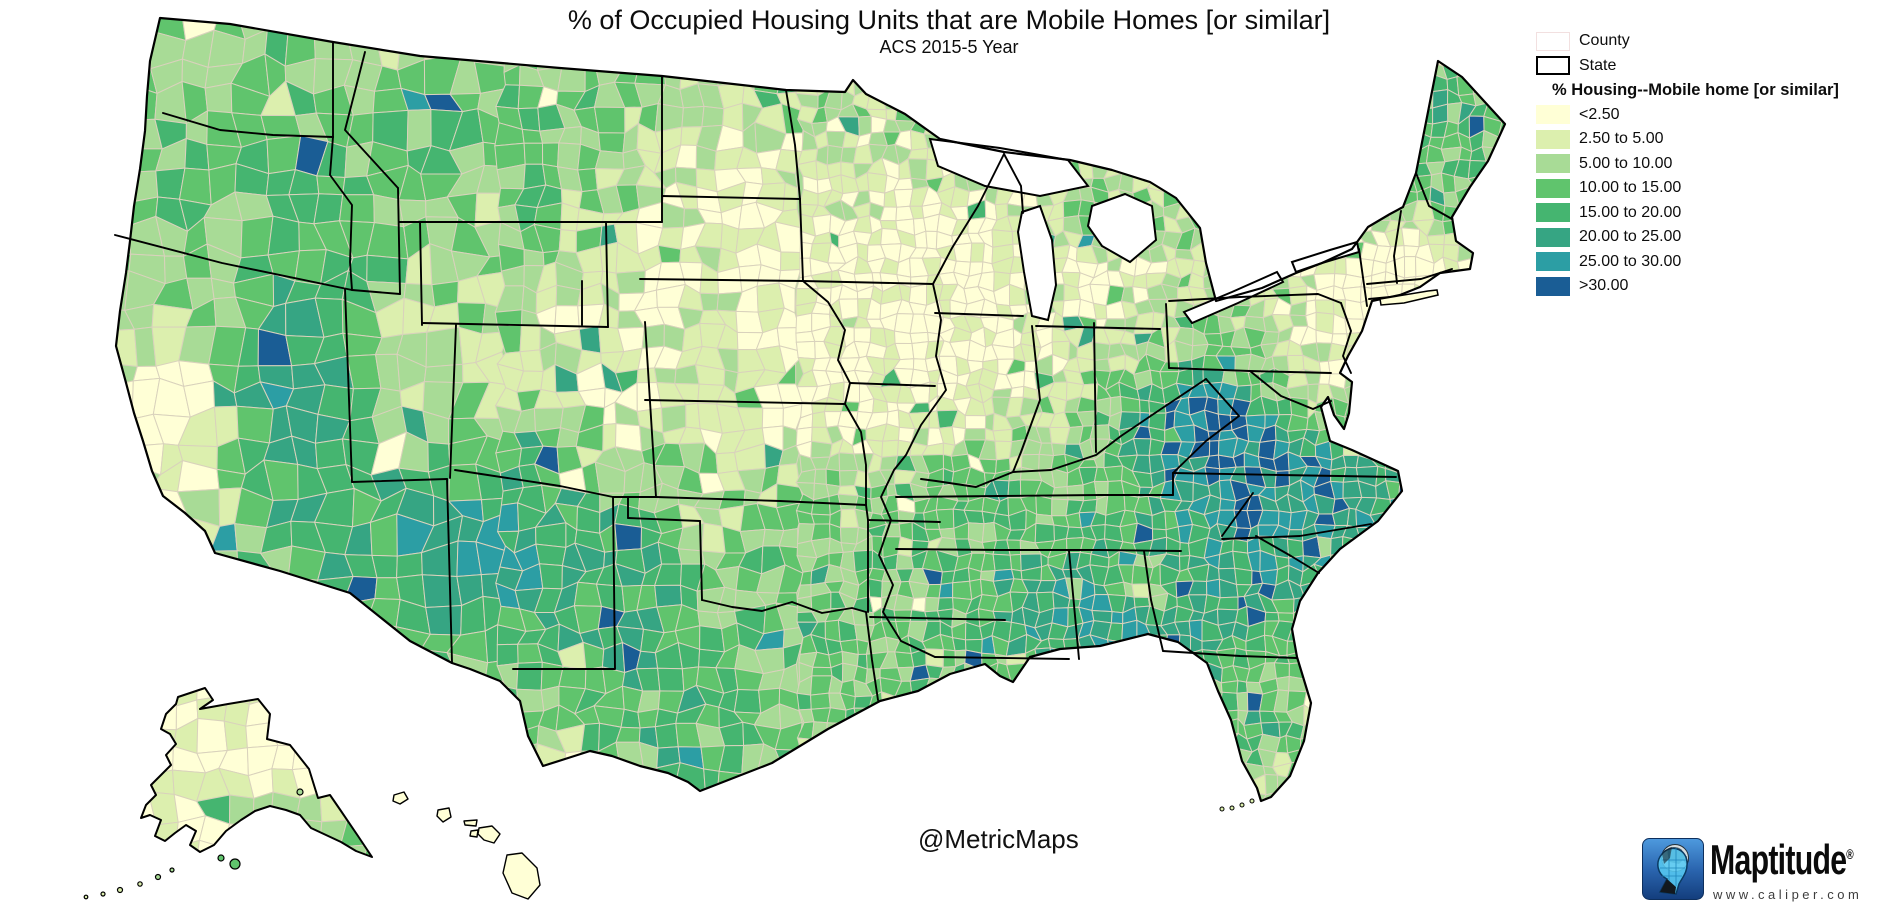 The width and height of the screenshot is (1898, 908). Describe the element at coordinates (1687, 41) in the screenshot. I see `legend-county-row: County` at that location.